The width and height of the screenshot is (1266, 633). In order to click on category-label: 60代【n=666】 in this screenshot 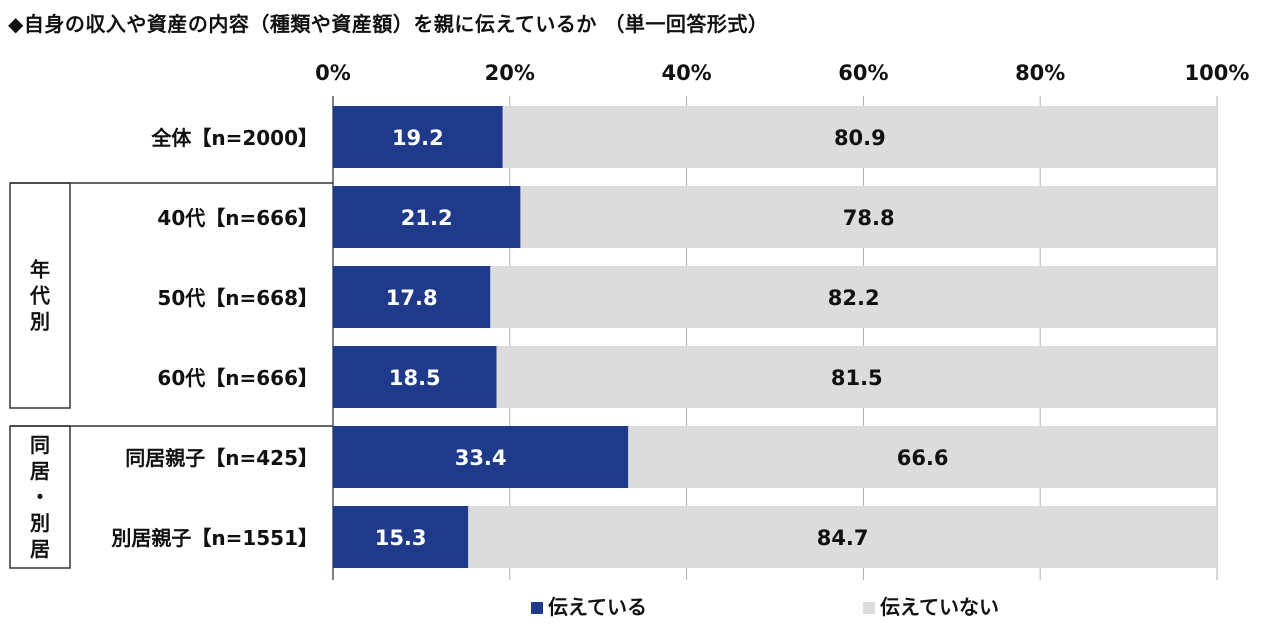, I will do `click(237, 378)`.